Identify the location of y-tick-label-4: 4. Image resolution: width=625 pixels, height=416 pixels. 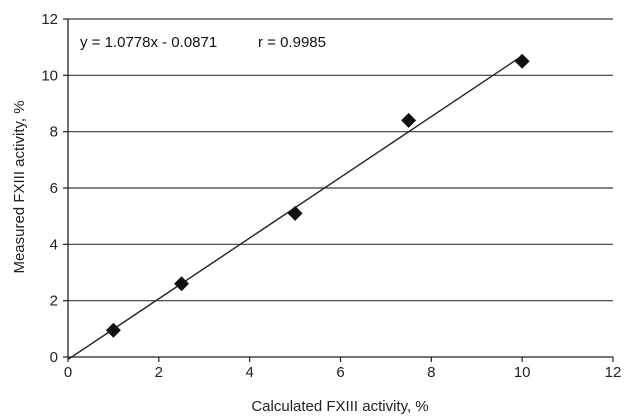
(54, 244).